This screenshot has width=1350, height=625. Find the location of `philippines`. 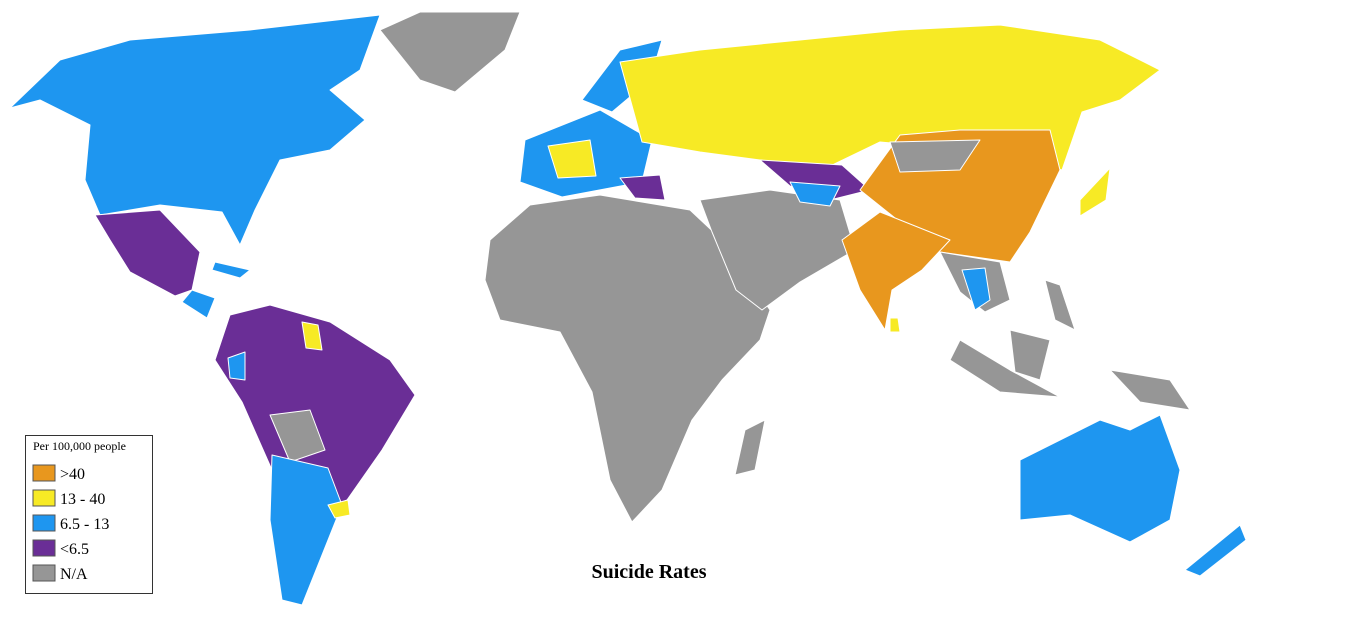

philippines is located at coordinates (1060, 305).